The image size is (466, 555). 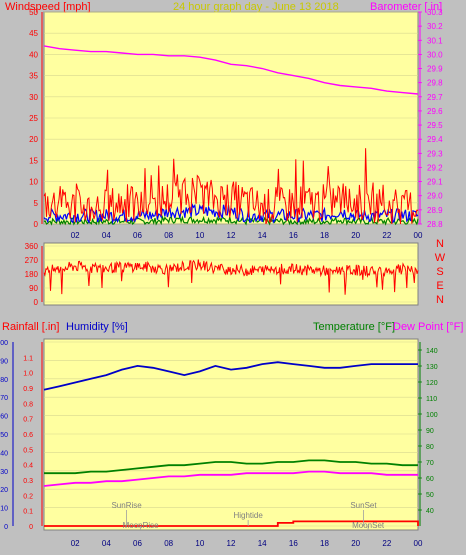 What do you see at coordinates (230, 478) in the screenshot?
I see `dewpoint-line` at bounding box center [230, 478].